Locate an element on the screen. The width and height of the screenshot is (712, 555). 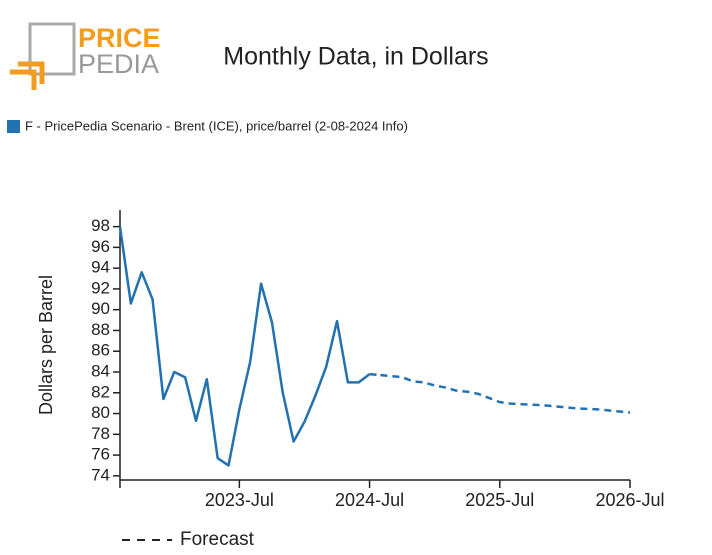
y-tick-label: 80 is located at coordinates (100, 412).